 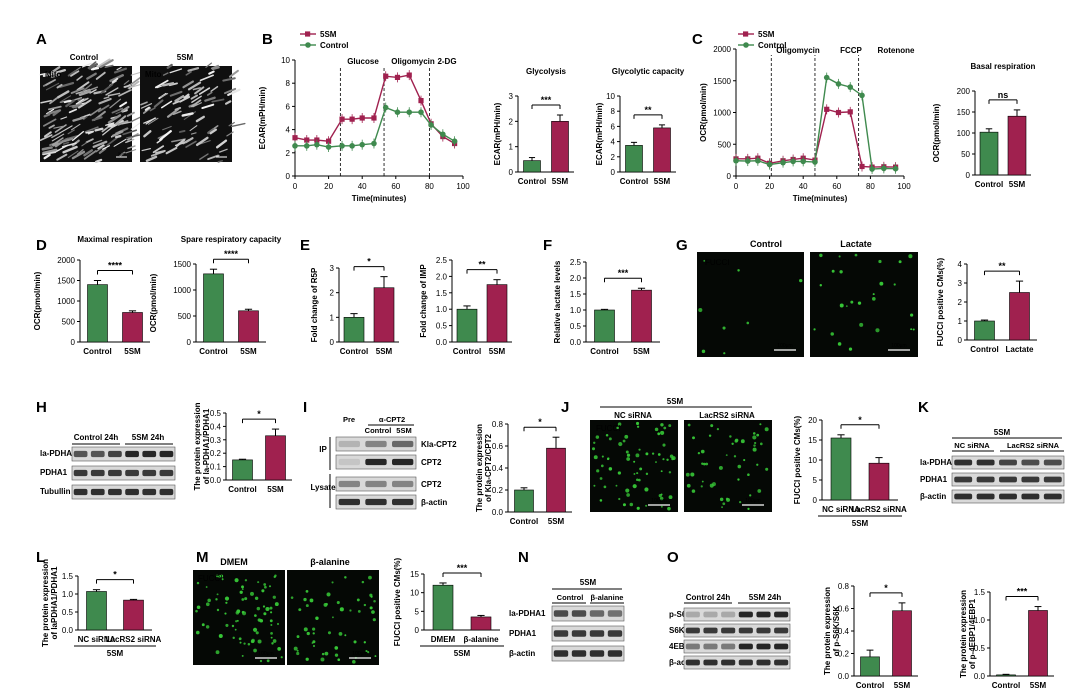 I want to click on blot-row-label: Kla-CPT2, so click(x=439, y=444).